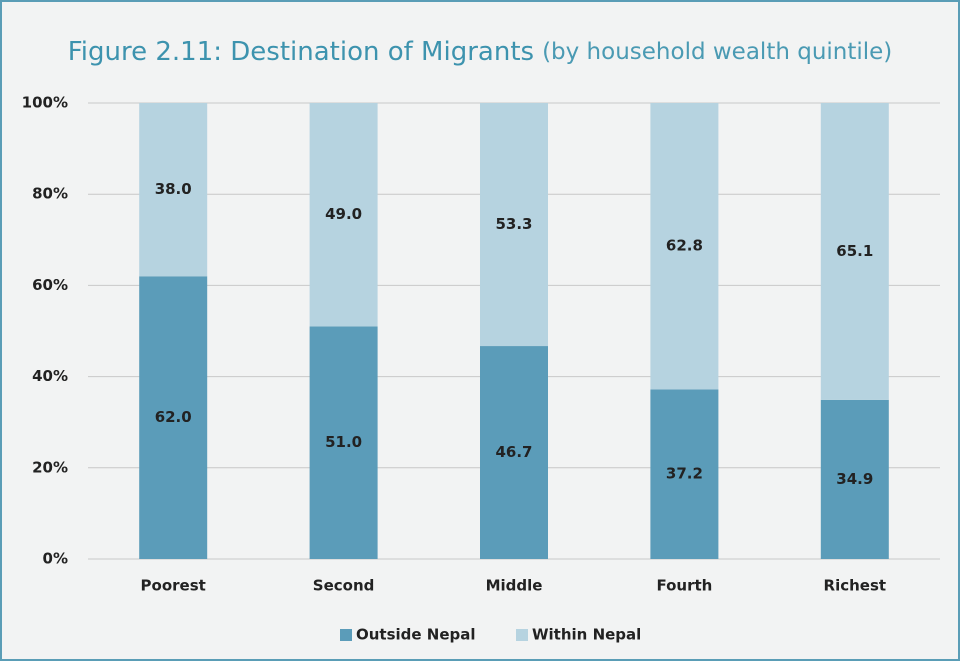 This screenshot has height=661, width=961. I want to click on subtitle: (by household wealth quintile), so click(717, 52).